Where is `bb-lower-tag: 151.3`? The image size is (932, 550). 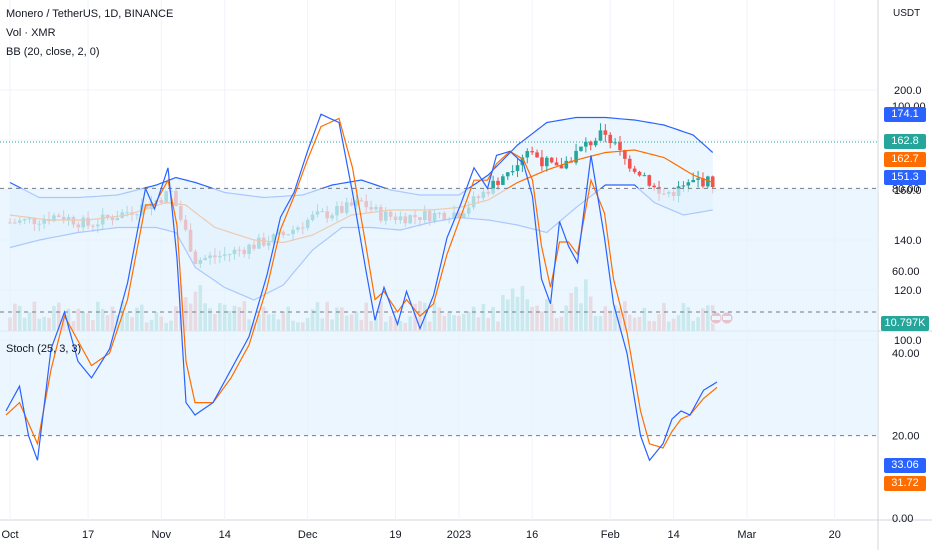
bb-lower-tag: 151.3 is located at coordinates (905, 177).